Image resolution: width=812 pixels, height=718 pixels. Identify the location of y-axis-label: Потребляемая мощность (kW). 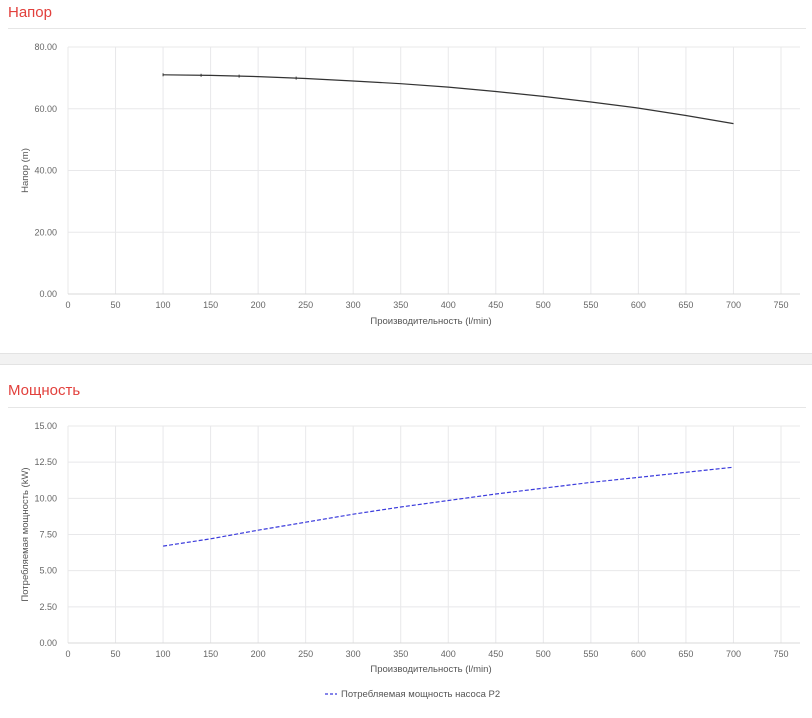
(25, 534).